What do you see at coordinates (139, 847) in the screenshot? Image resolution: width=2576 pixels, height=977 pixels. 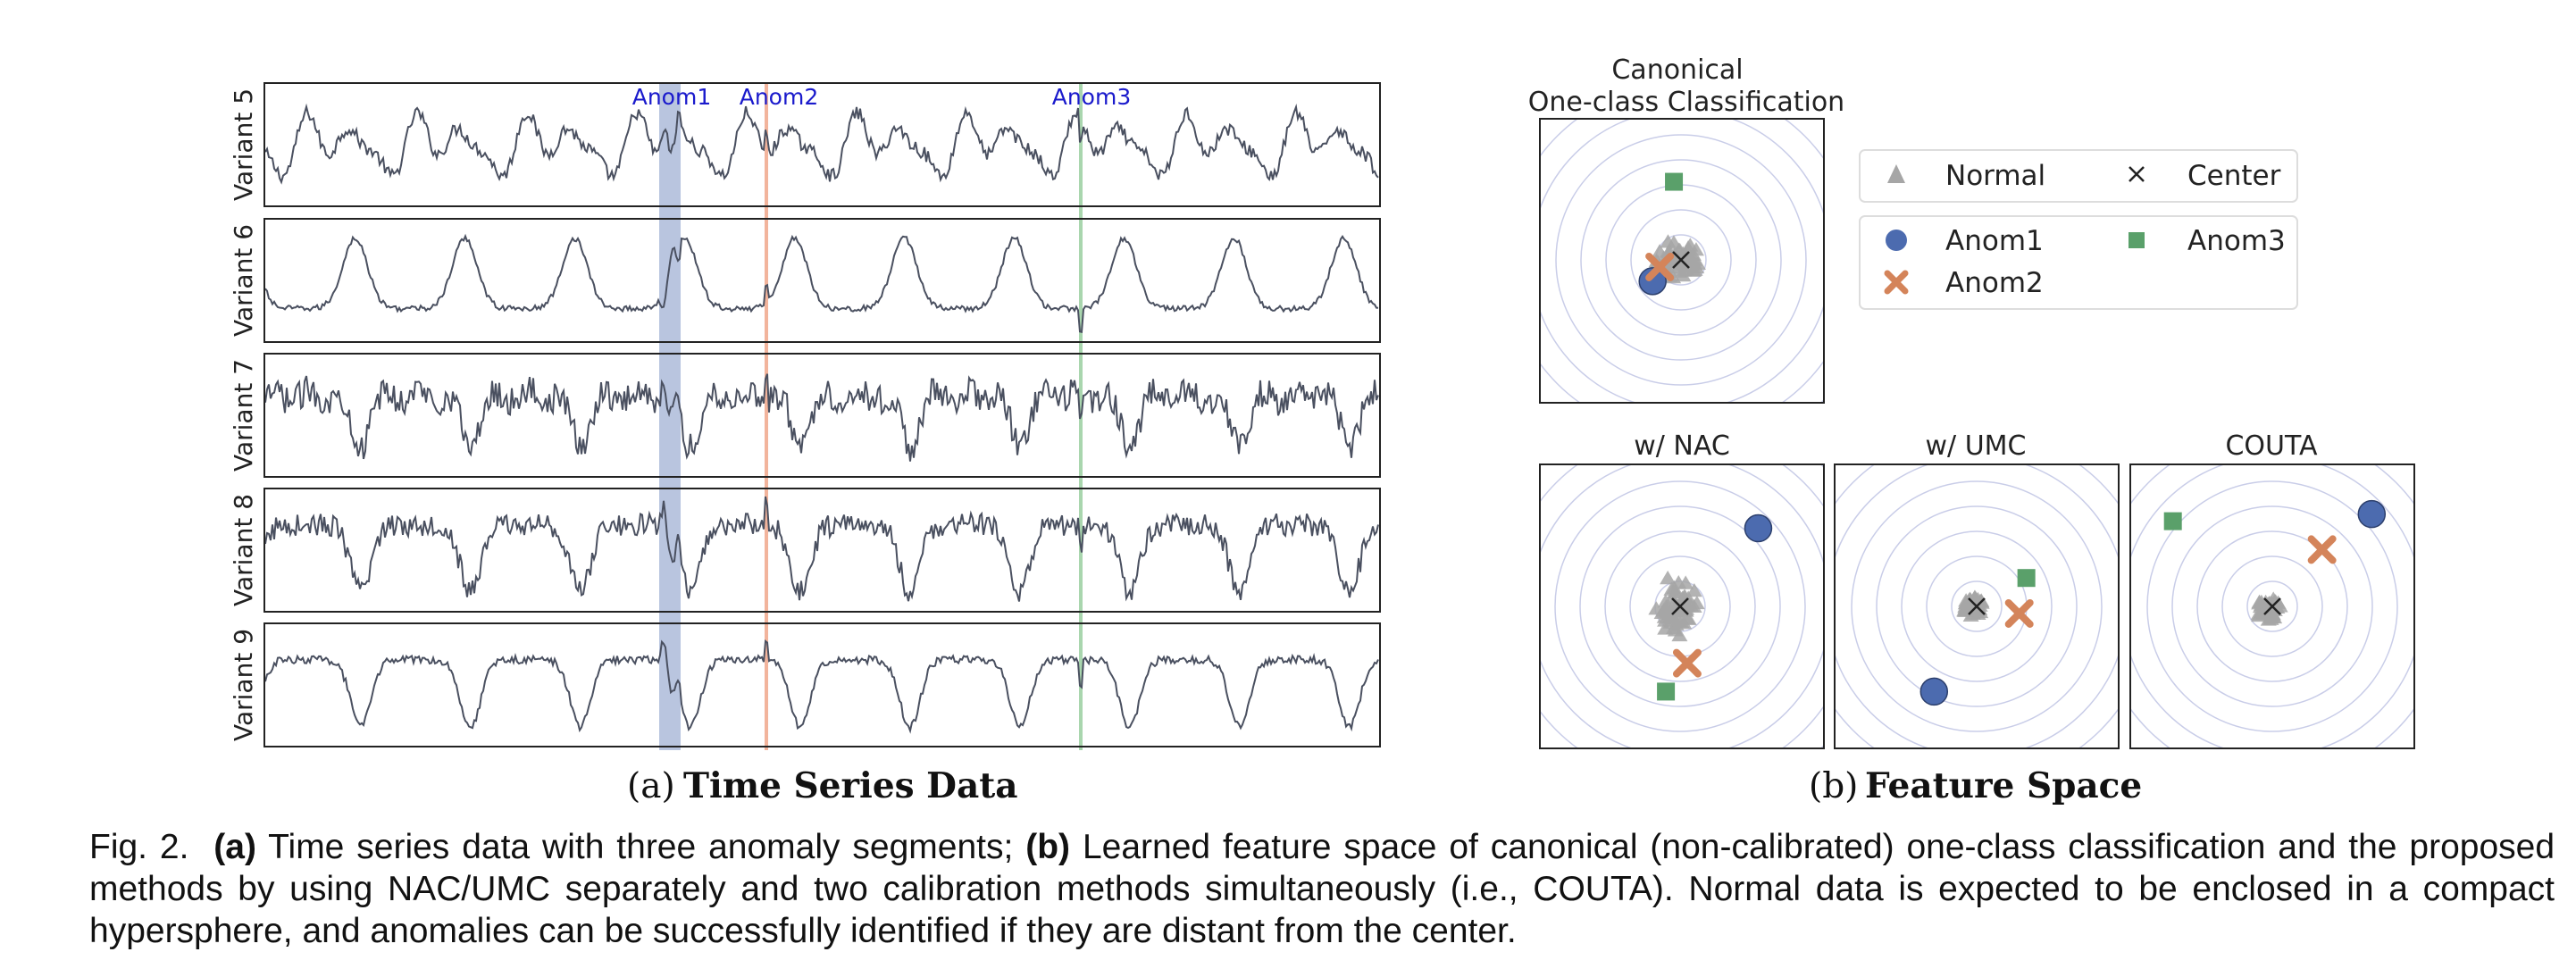 I see `caption-fig-label: Fig. 2.` at bounding box center [139, 847].